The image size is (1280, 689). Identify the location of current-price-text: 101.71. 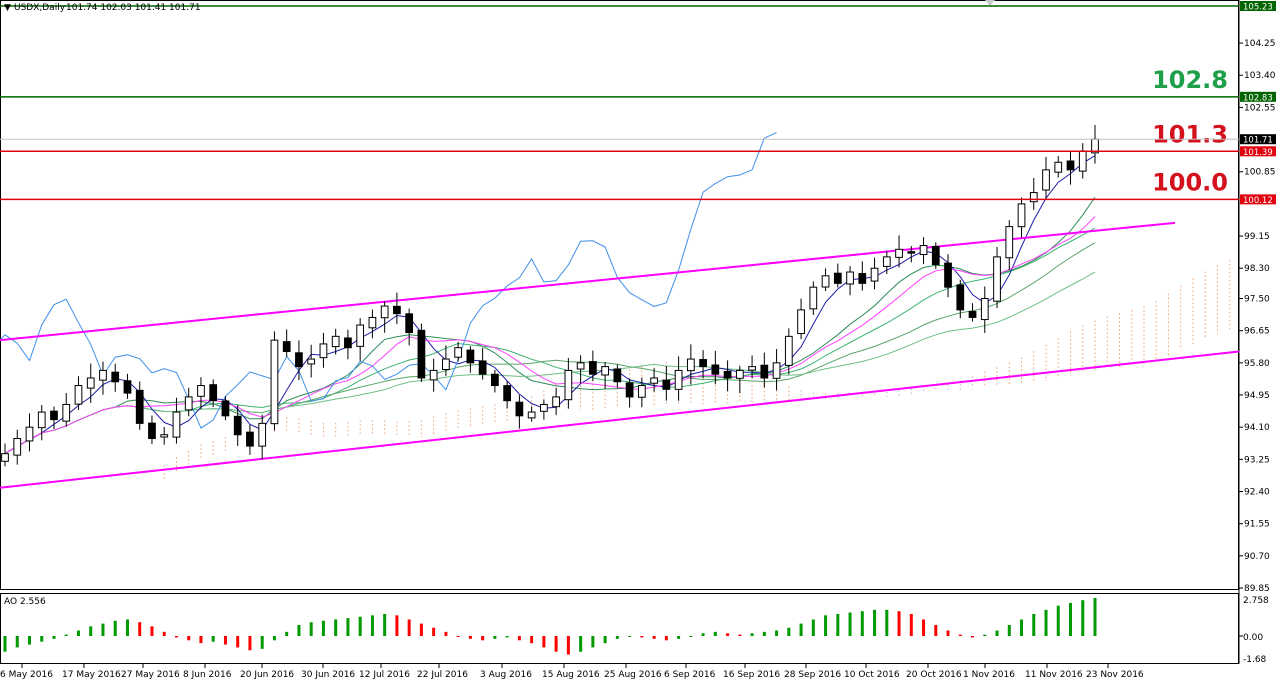
(1258, 141).